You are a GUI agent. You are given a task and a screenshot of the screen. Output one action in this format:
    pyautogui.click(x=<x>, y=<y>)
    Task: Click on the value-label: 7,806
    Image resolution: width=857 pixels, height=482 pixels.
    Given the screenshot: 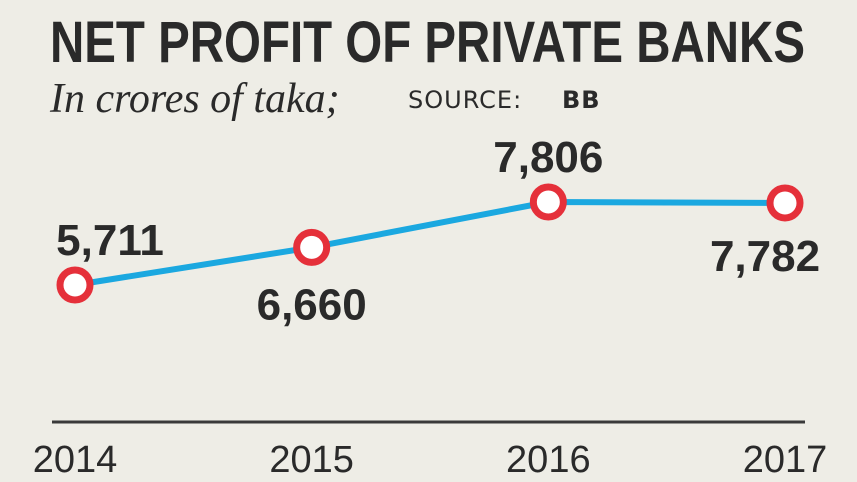 What is the action you would take?
    pyautogui.click(x=548, y=157)
    